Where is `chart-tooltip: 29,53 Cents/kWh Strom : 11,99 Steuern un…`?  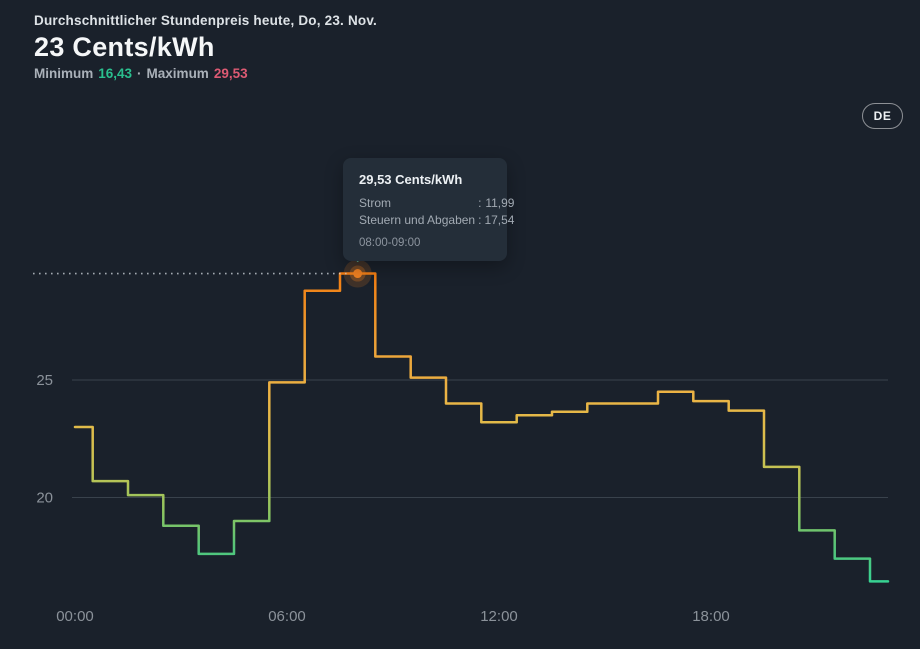 chart-tooltip: 29,53 Cents/kWh Strom : 11,99 Steuern un… is located at coordinates (428, 209).